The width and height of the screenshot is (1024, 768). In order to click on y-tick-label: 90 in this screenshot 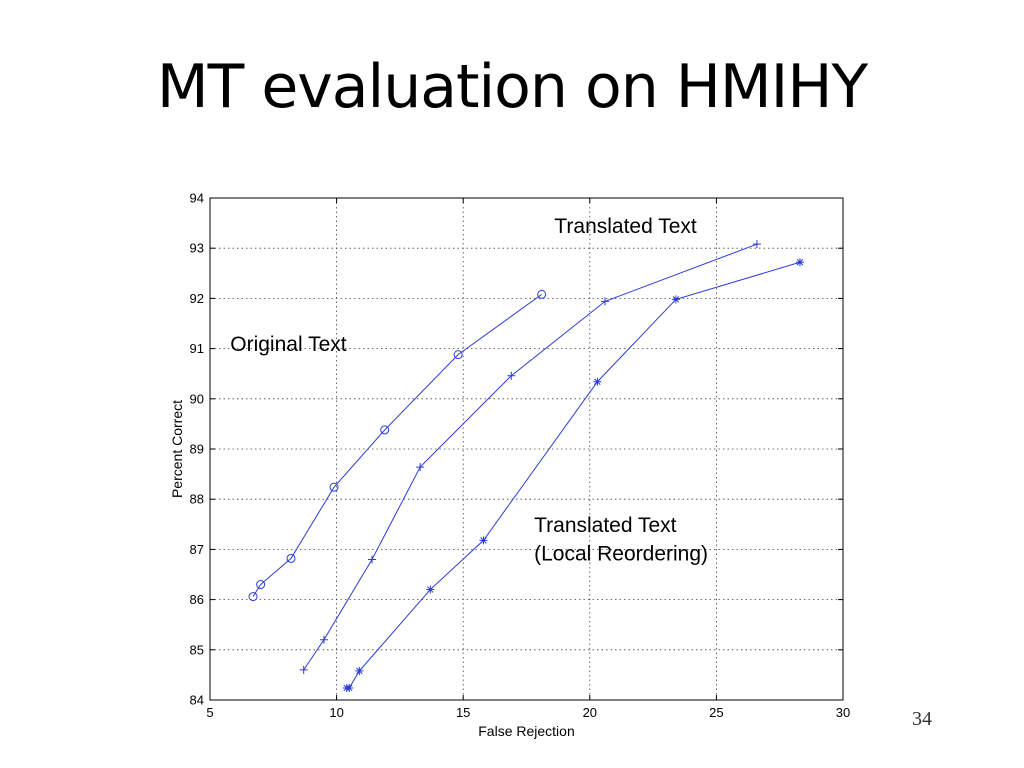, I will do `click(197, 398)`.